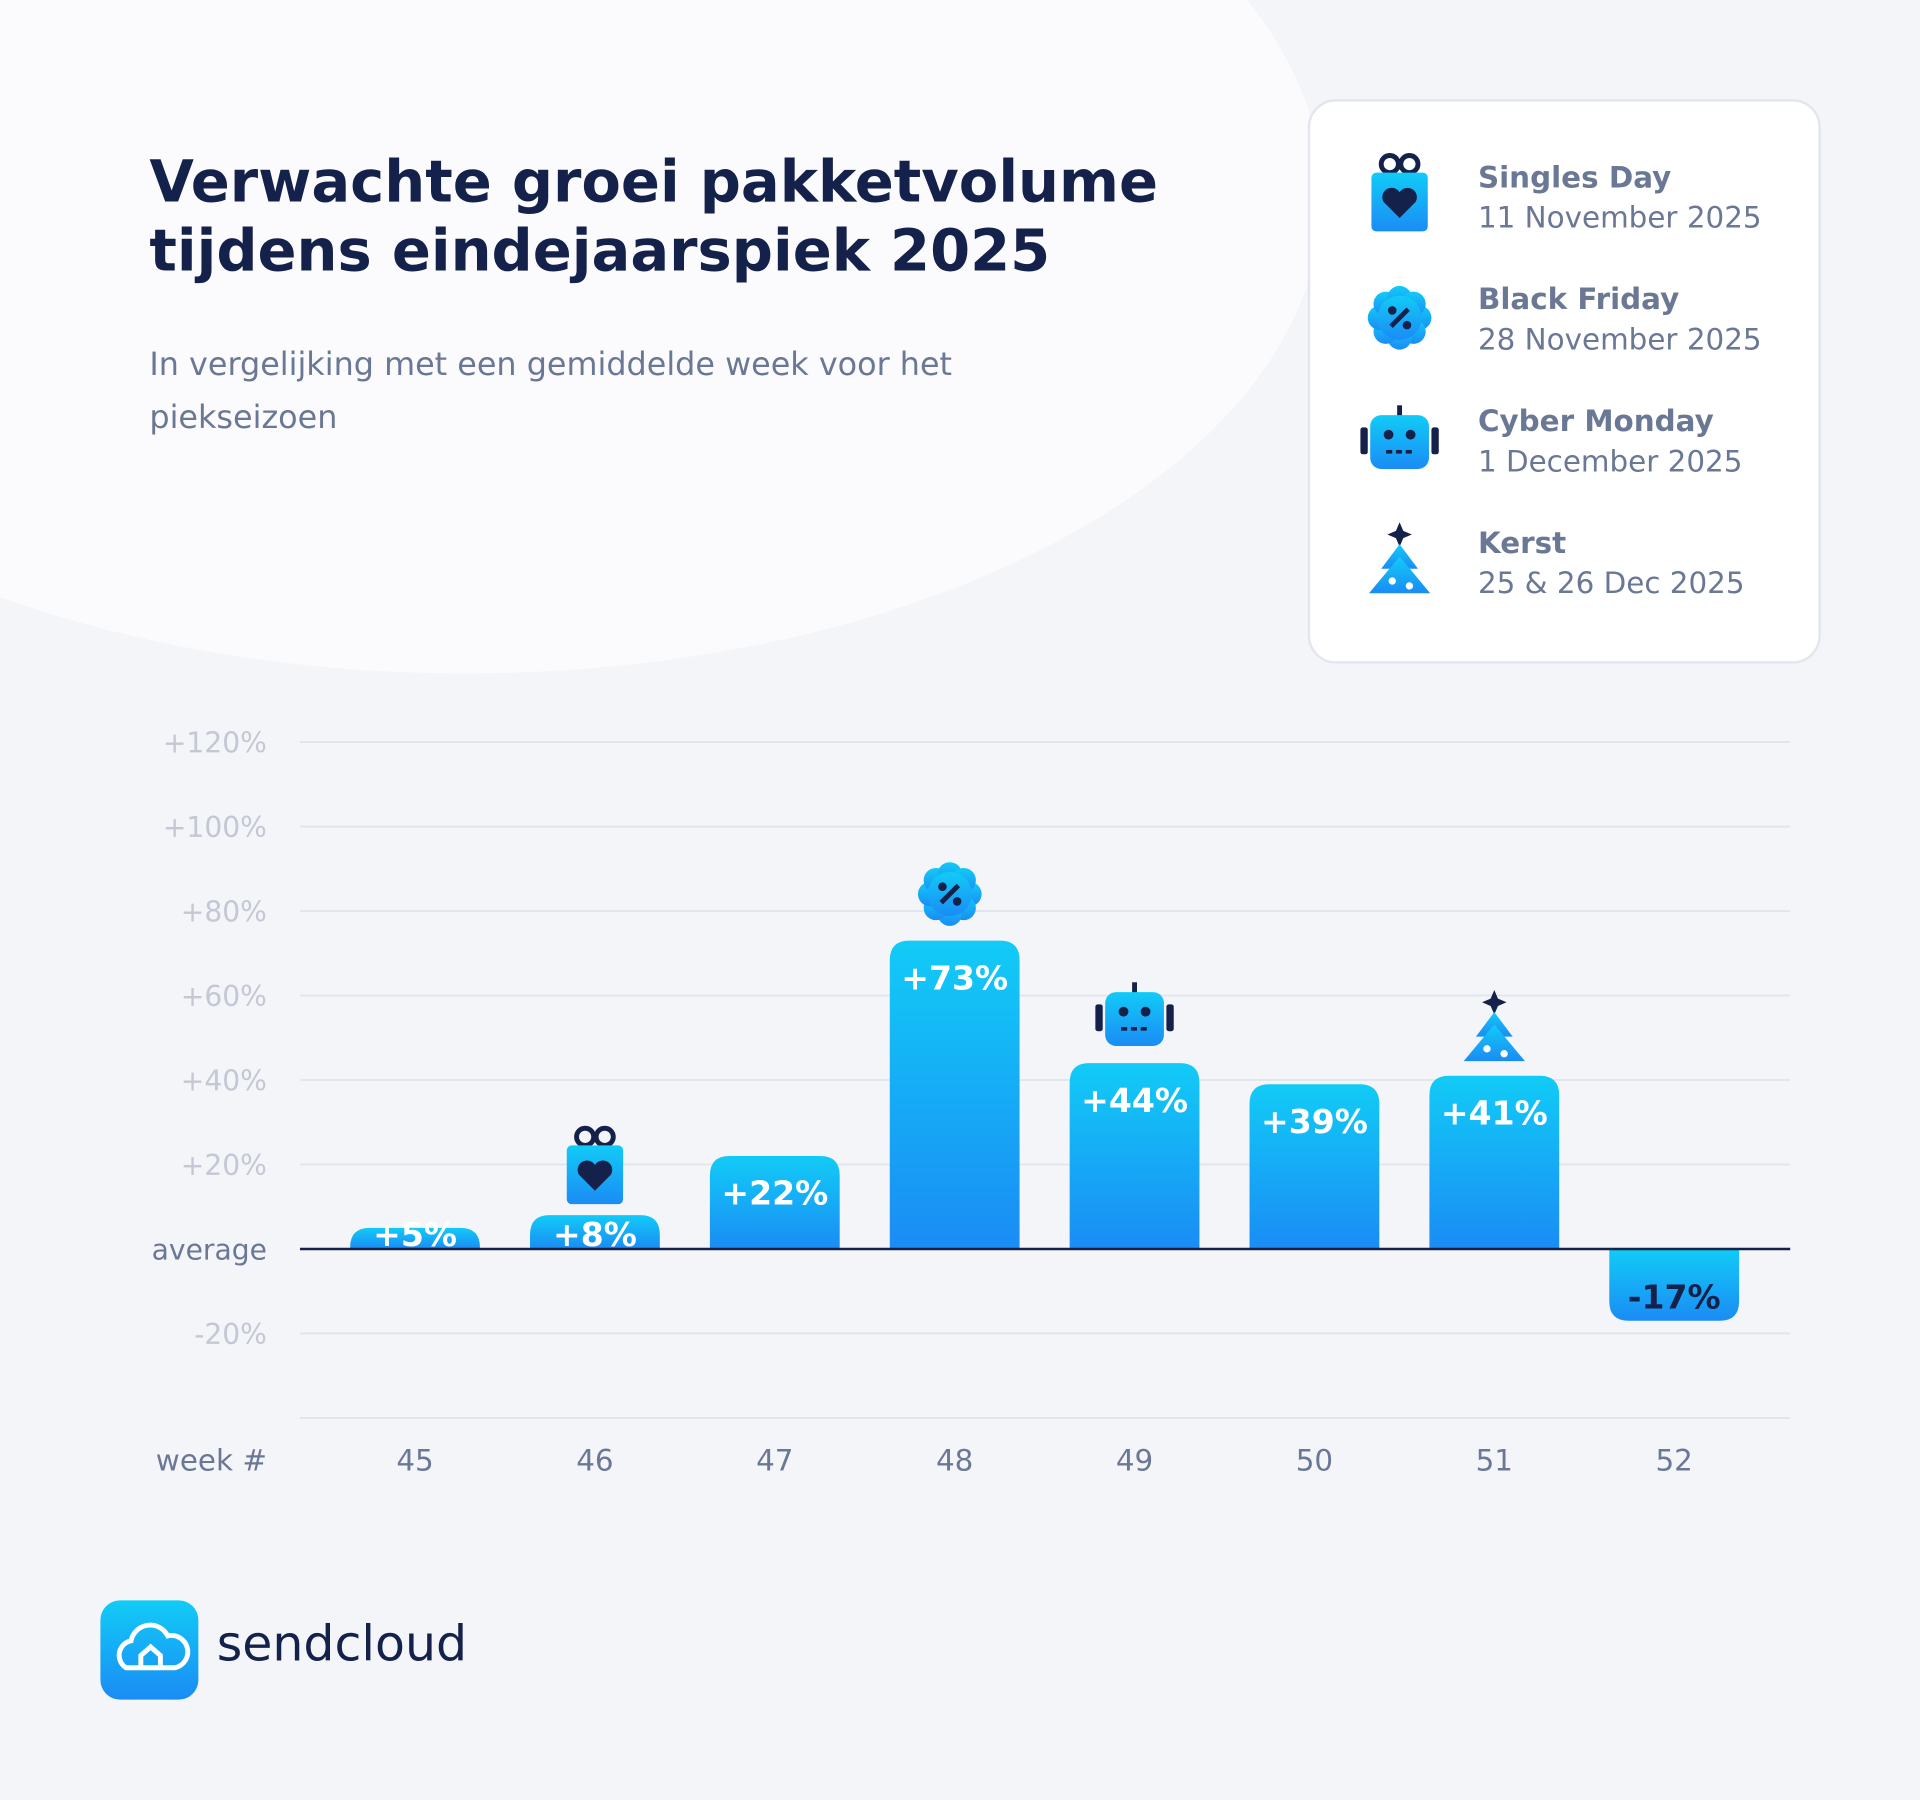 The width and height of the screenshot is (1920, 1800). What do you see at coordinates (1134, 1100) in the screenshot?
I see `value-label: +44%` at bounding box center [1134, 1100].